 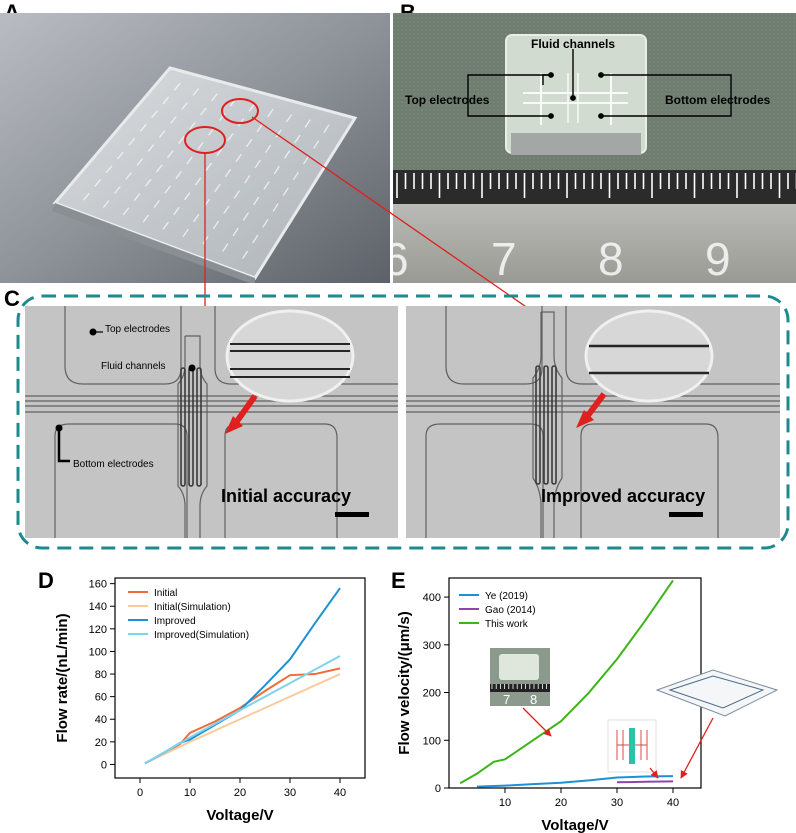 I want to click on connector-arrows, so click(x=375, y=219).